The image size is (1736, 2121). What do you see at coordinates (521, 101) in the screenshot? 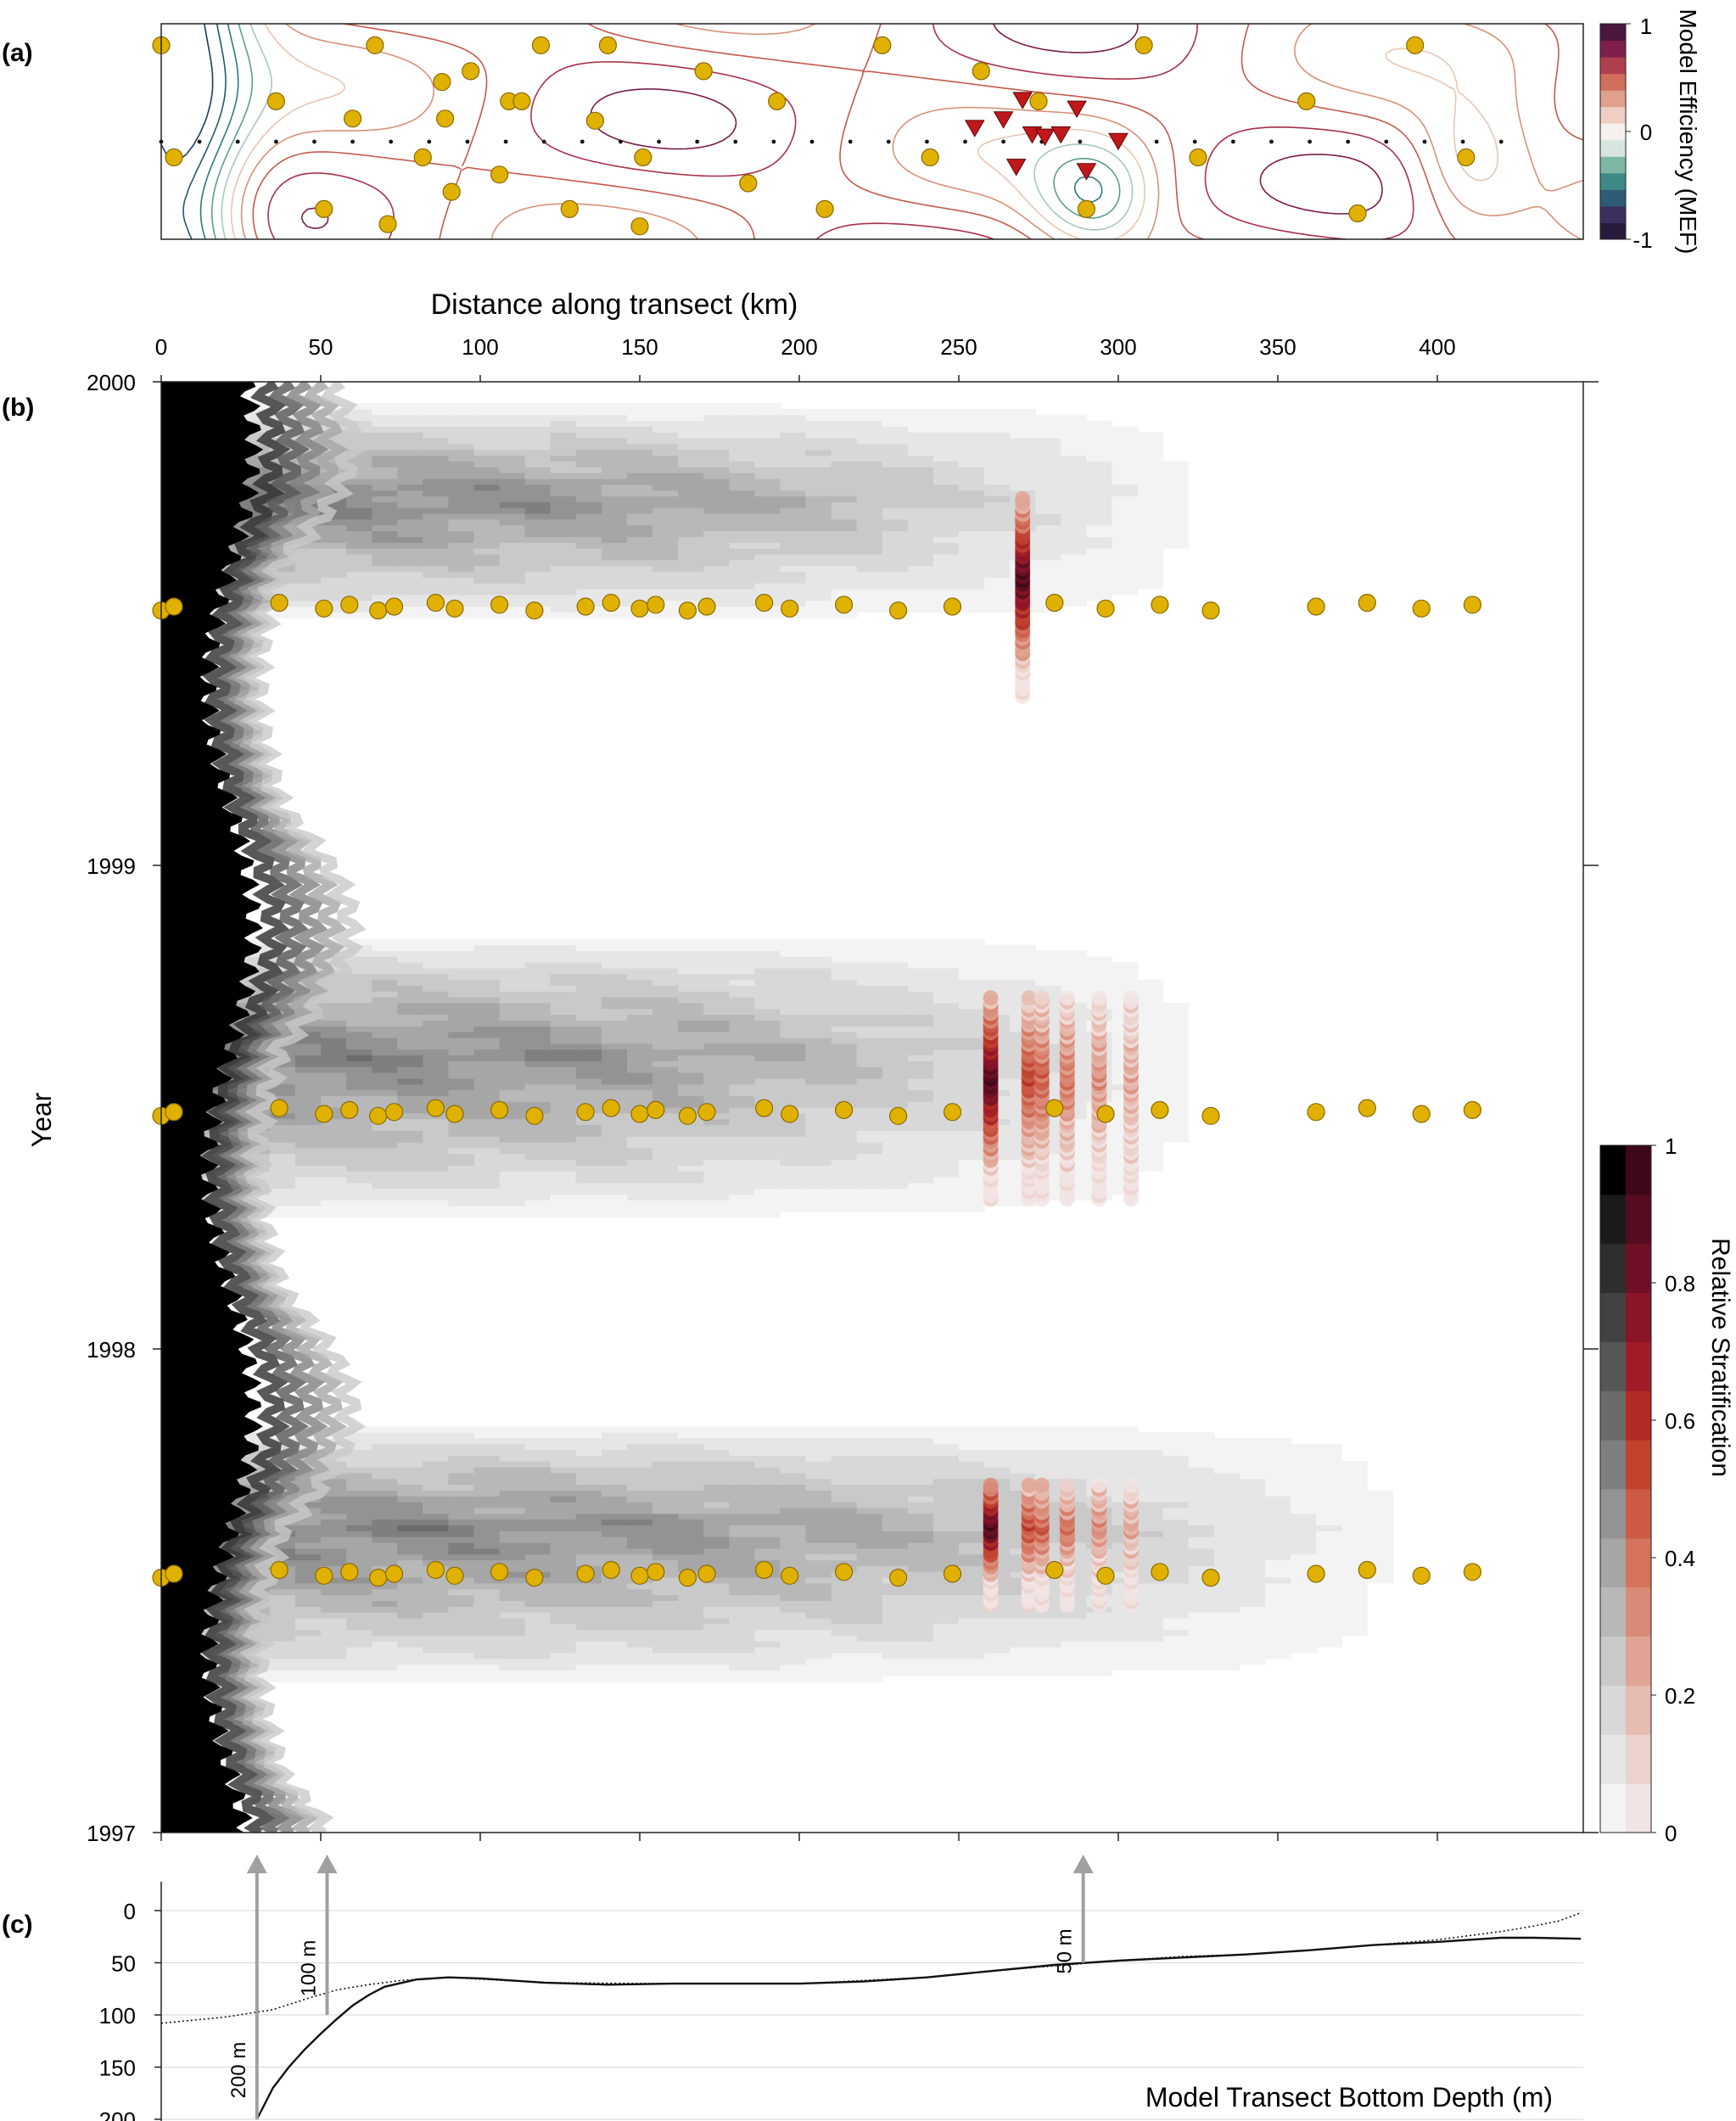
I see `station-marker` at bounding box center [521, 101].